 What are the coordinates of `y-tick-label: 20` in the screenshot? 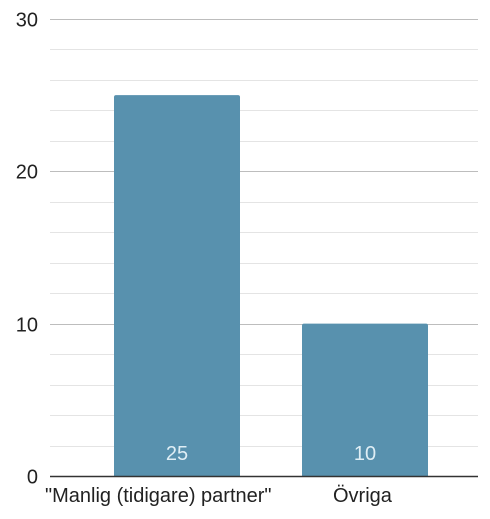 It's located at (27, 173).